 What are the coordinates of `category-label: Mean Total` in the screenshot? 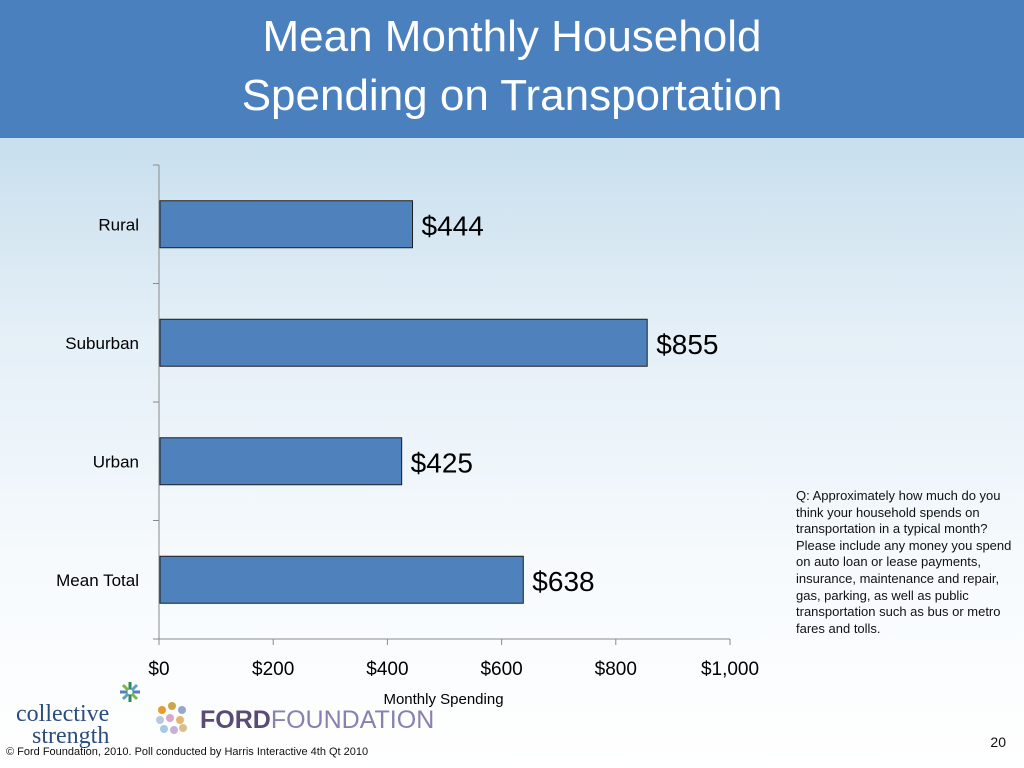 It's located at (97, 580).